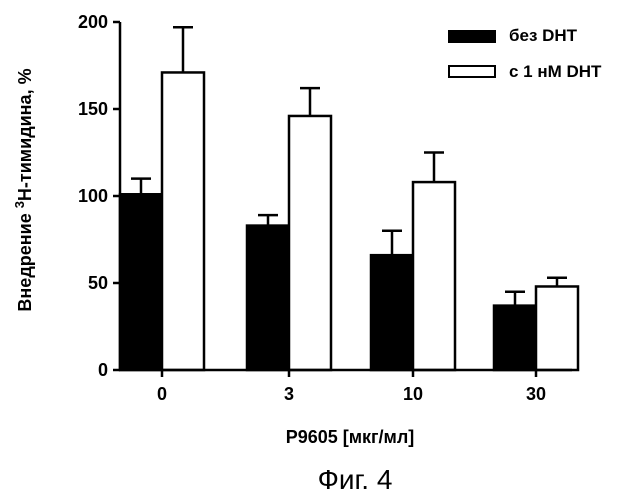  What do you see at coordinates (162, 394) in the screenshot?
I see `x-tick-label: 0` at bounding box center [162, 394].